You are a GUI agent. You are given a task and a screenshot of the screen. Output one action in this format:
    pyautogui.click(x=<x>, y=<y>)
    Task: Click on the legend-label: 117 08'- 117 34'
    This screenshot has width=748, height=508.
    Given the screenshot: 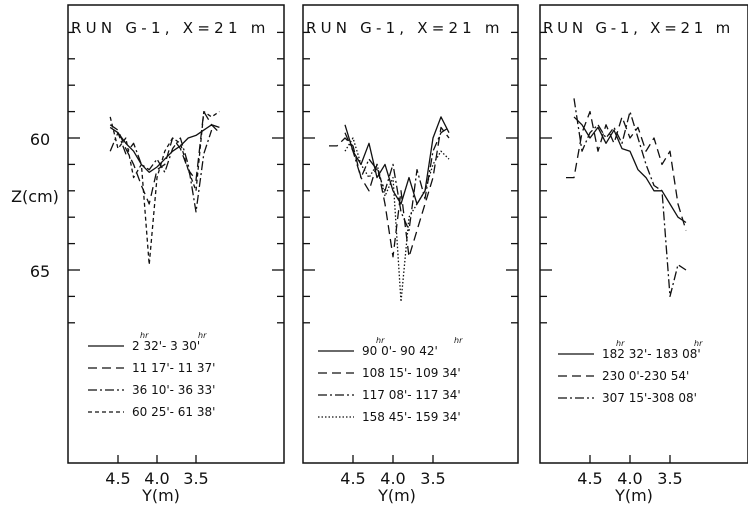 What is the action you would take?
    pyautogui.click(x=411, y=395)
    